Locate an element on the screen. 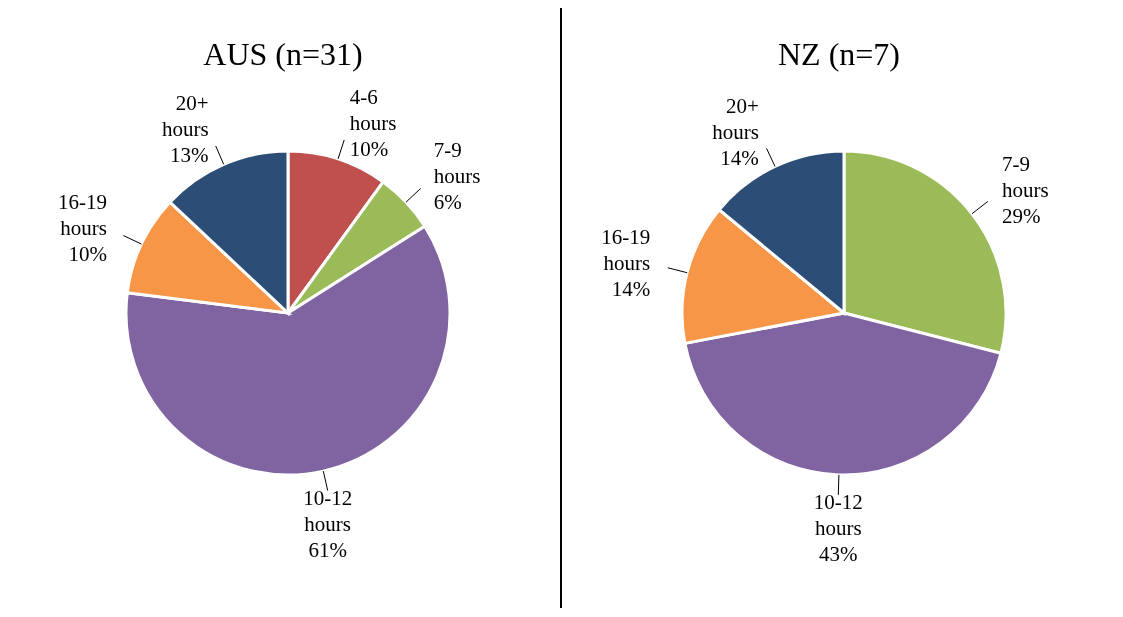 The height and width of the screenshot is (617, 1123). chart-title: AUS (n=31) is located at coordinates (283, 54).